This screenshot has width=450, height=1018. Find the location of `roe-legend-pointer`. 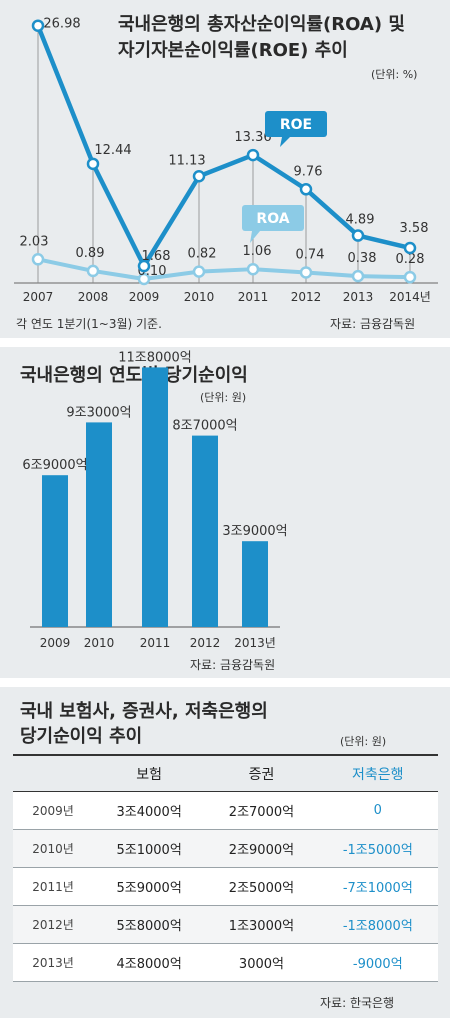

roe-legend-pointer is located at coordinates (285, 142).